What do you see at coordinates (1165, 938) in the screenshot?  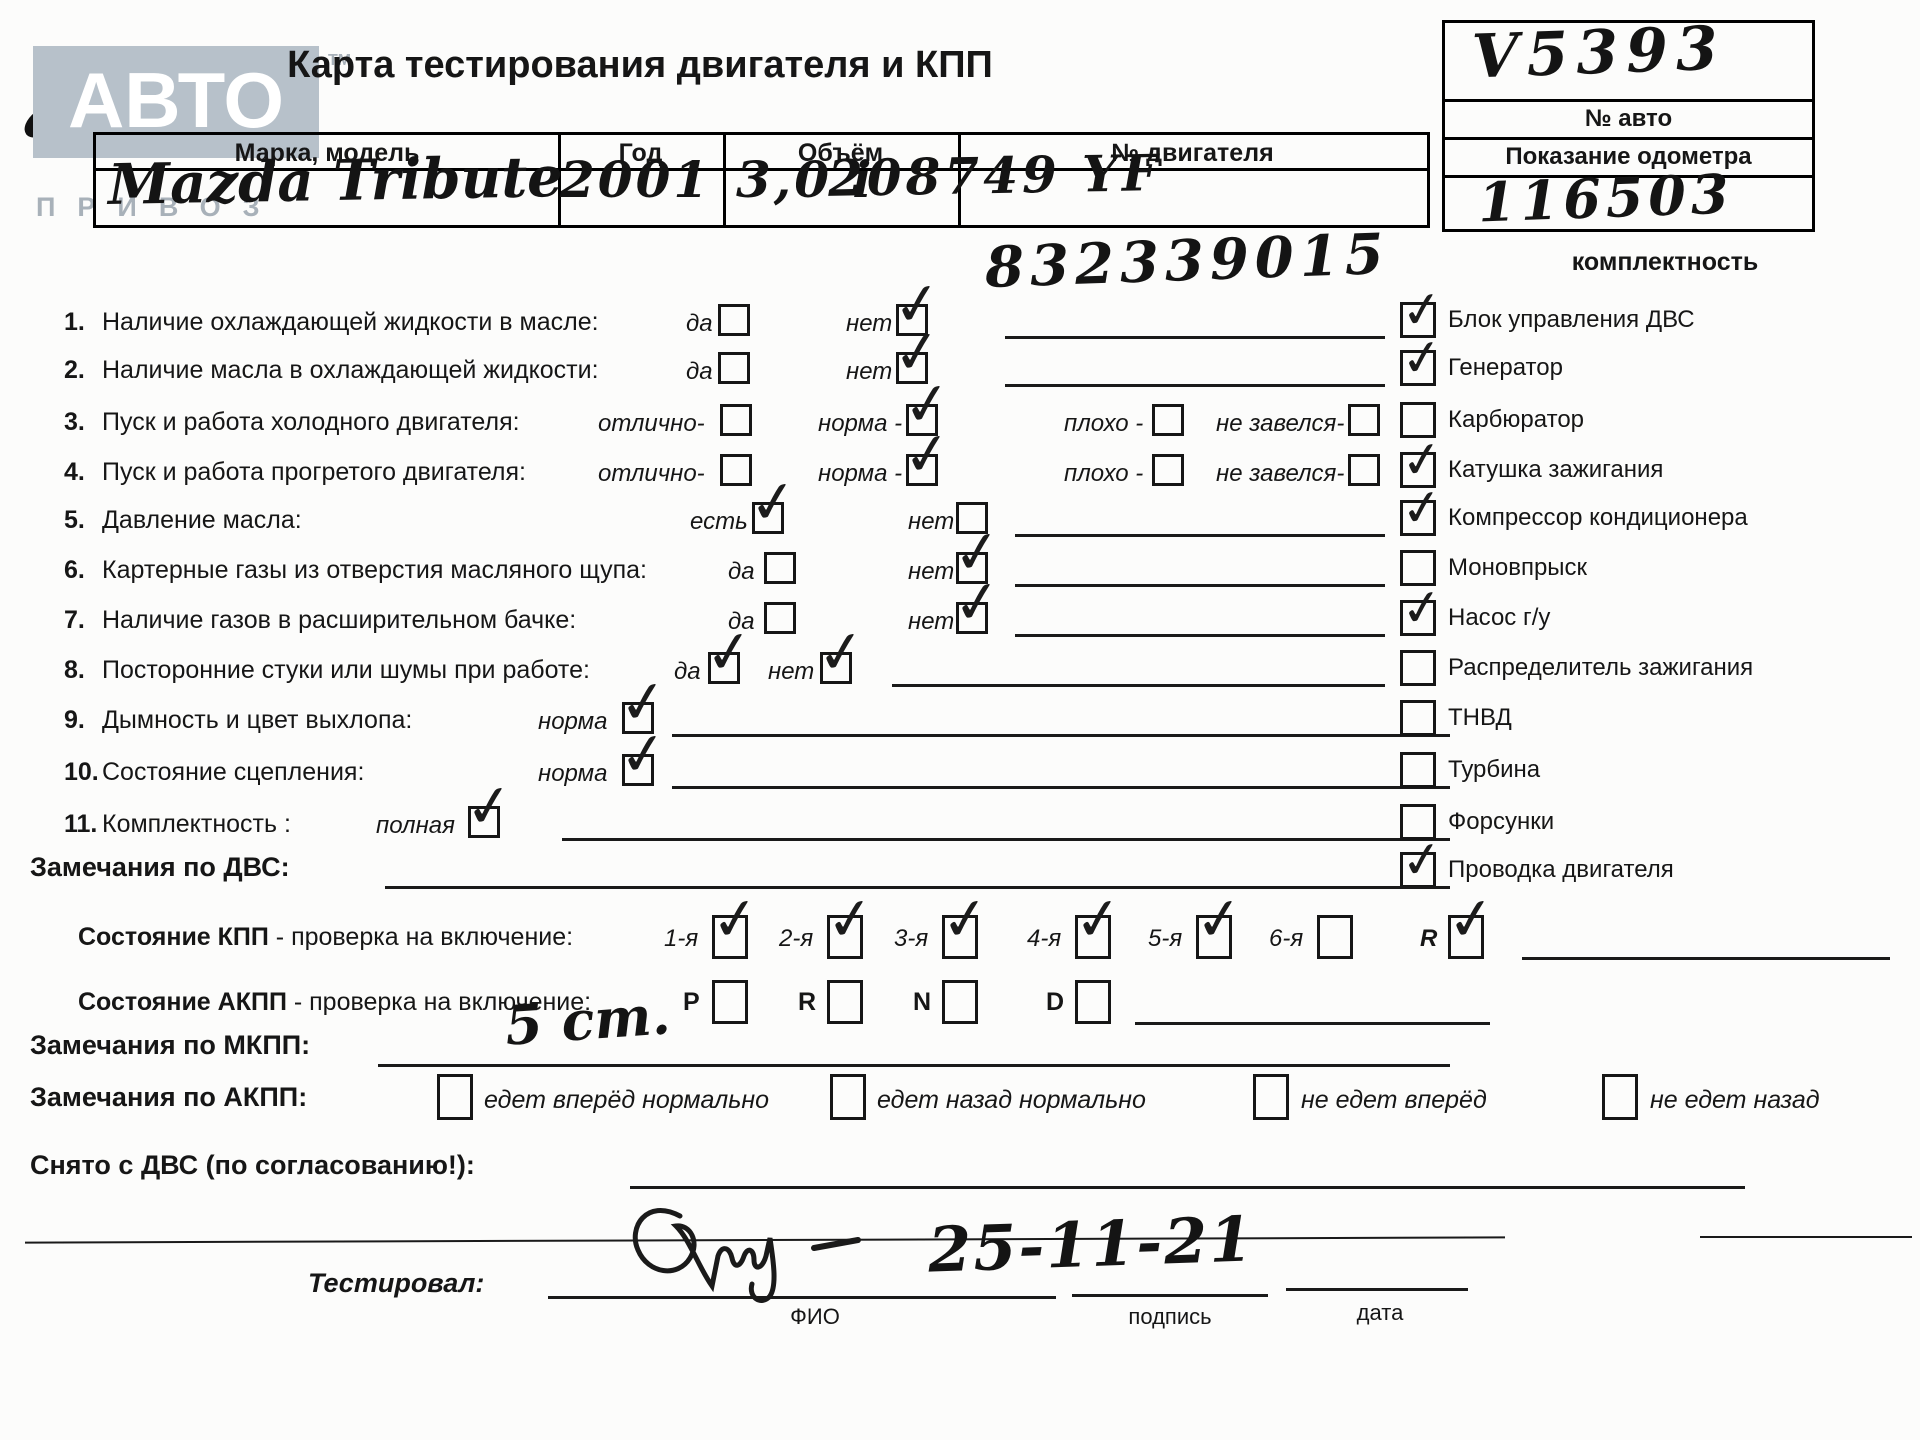 I see `gear-label: 5-я` at bounding box center [1165, 938].